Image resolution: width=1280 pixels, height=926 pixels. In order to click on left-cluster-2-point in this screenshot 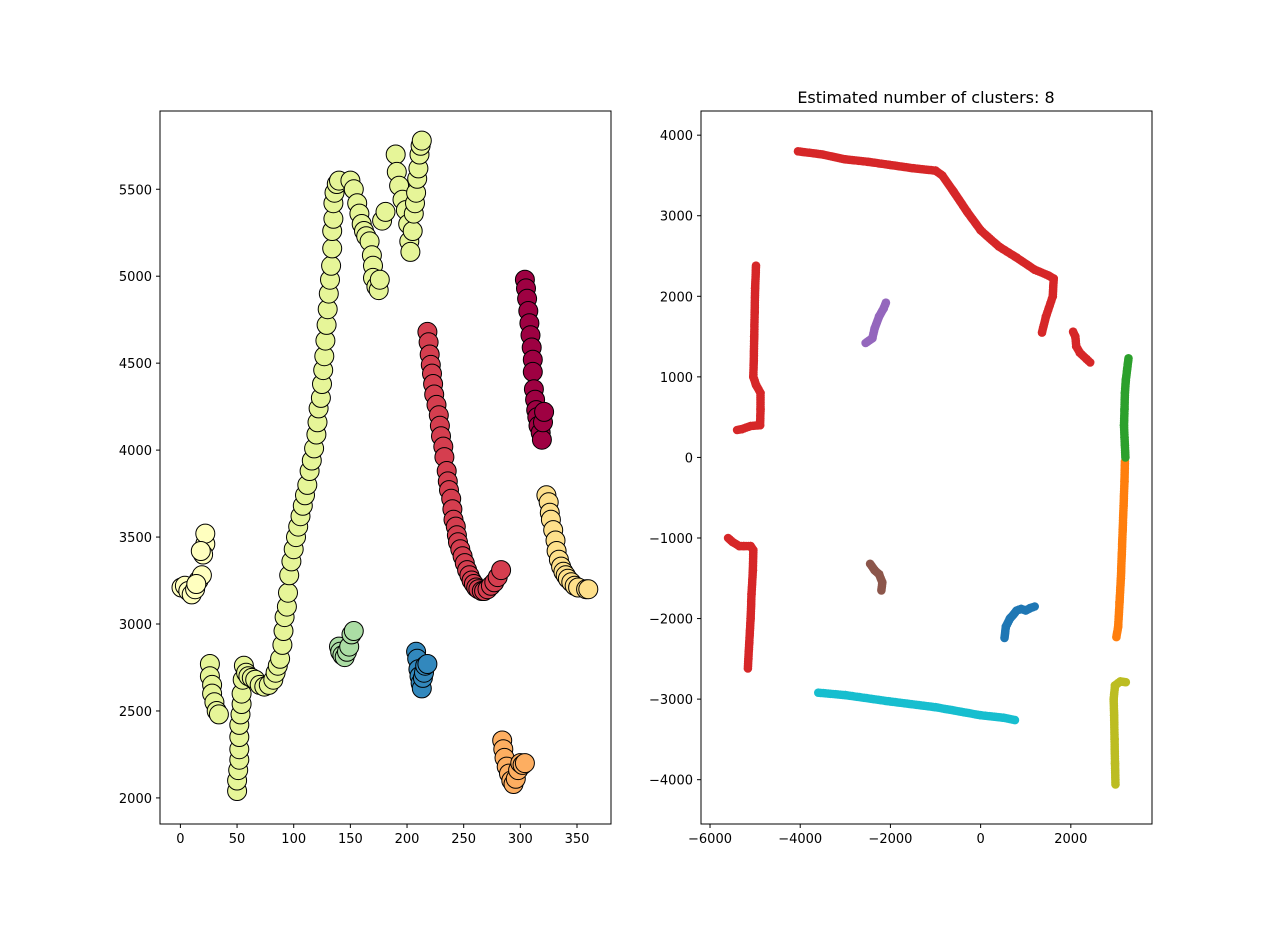, I will do `click(501, 570)`.